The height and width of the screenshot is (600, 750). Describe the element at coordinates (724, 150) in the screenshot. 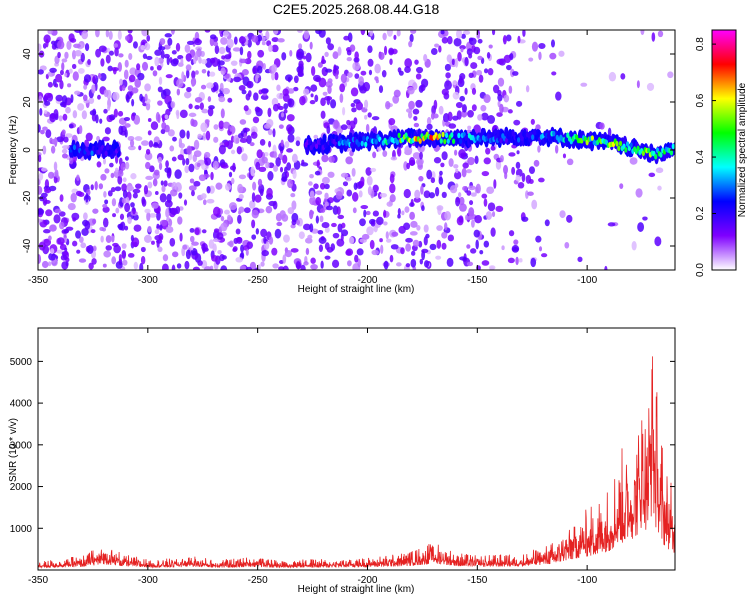

I see `colorbar-bar` at that location.